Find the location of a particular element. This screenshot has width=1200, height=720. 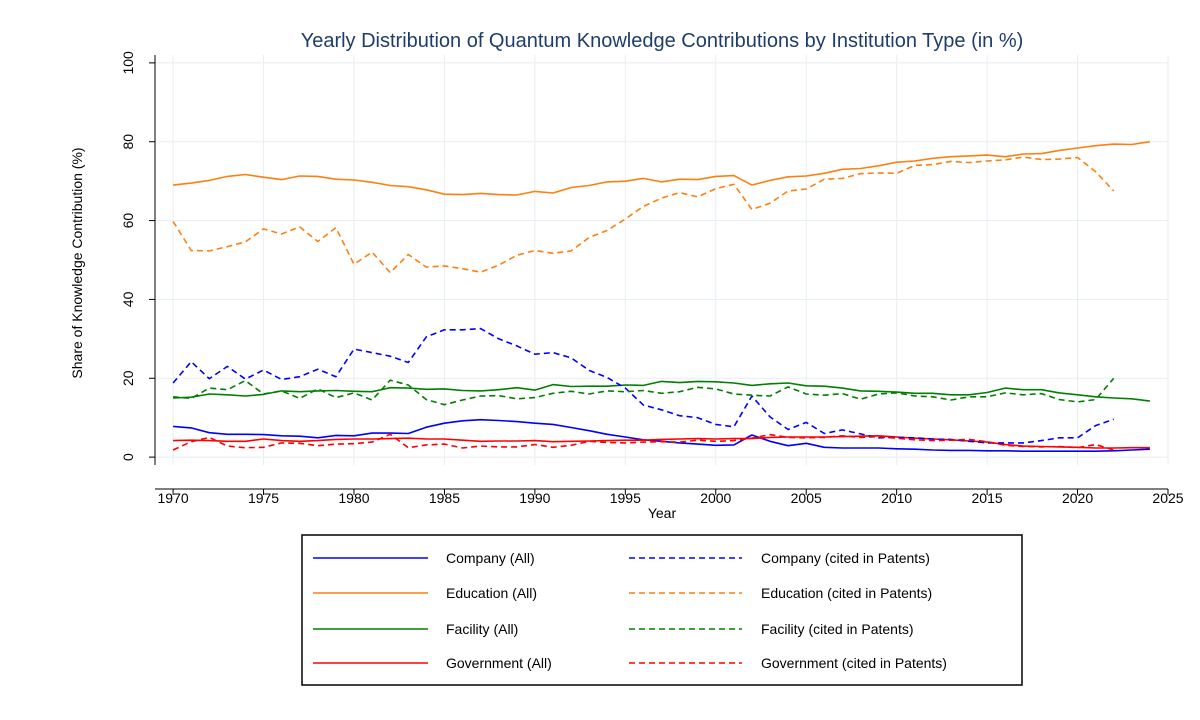

legend-label: Education (All) is located at coordinates (491, 593).